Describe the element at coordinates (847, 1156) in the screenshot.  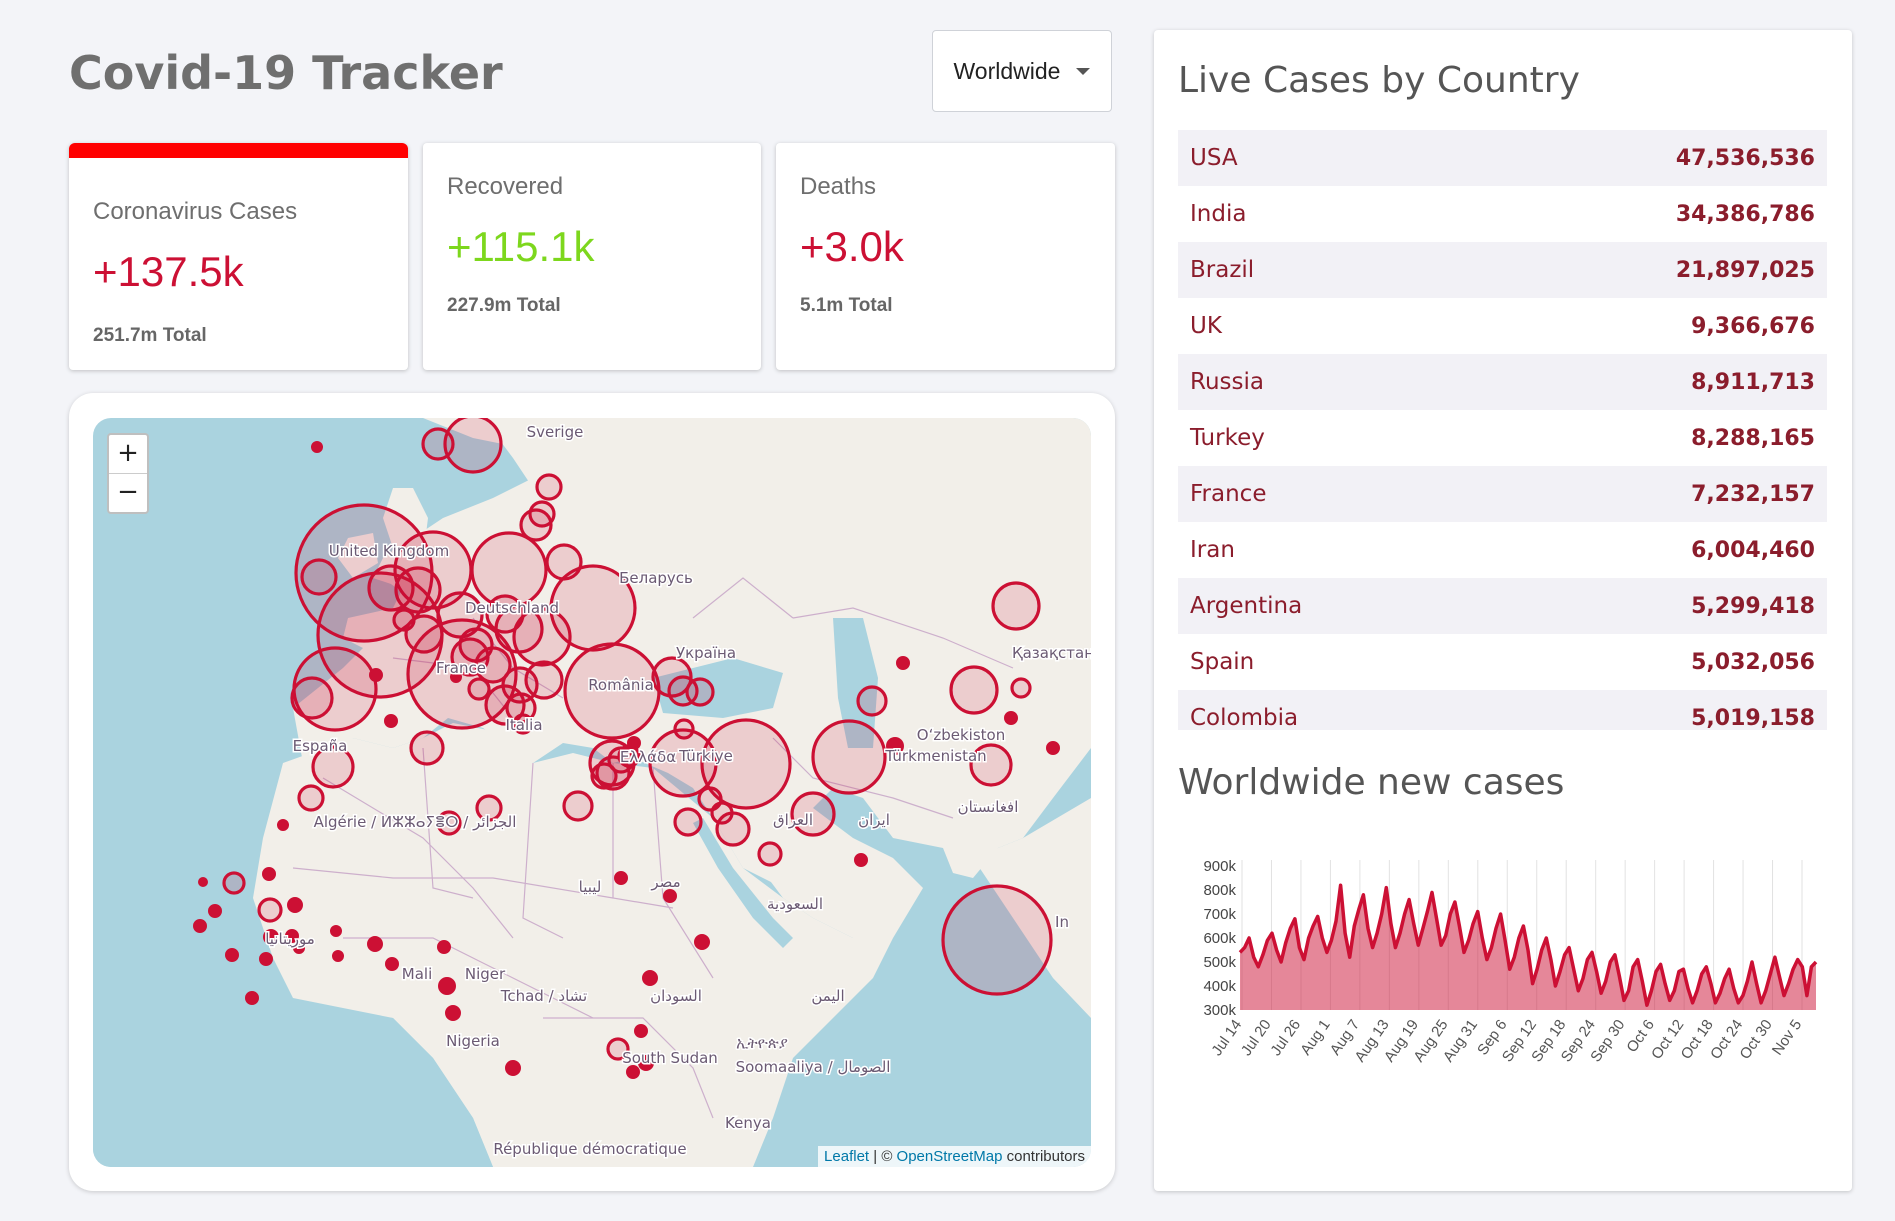
I see `leaflet-link: Leaflet` at that location.